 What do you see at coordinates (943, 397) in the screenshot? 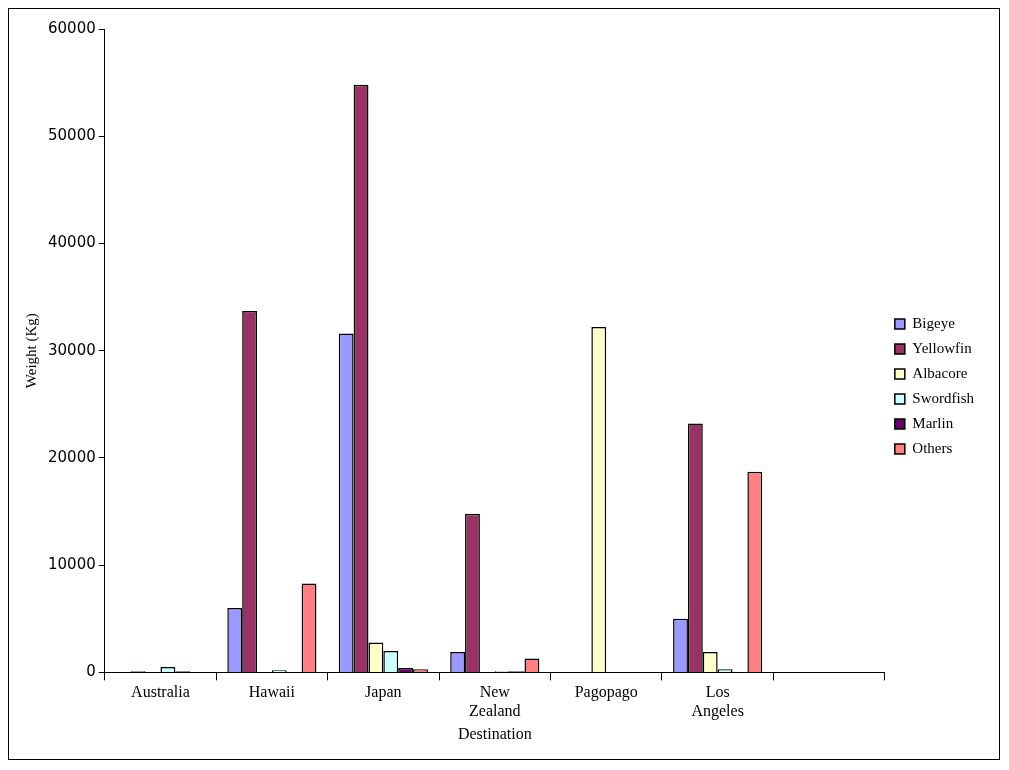
I see `legend-label: Swordfish` at bounding box center [943, 397].